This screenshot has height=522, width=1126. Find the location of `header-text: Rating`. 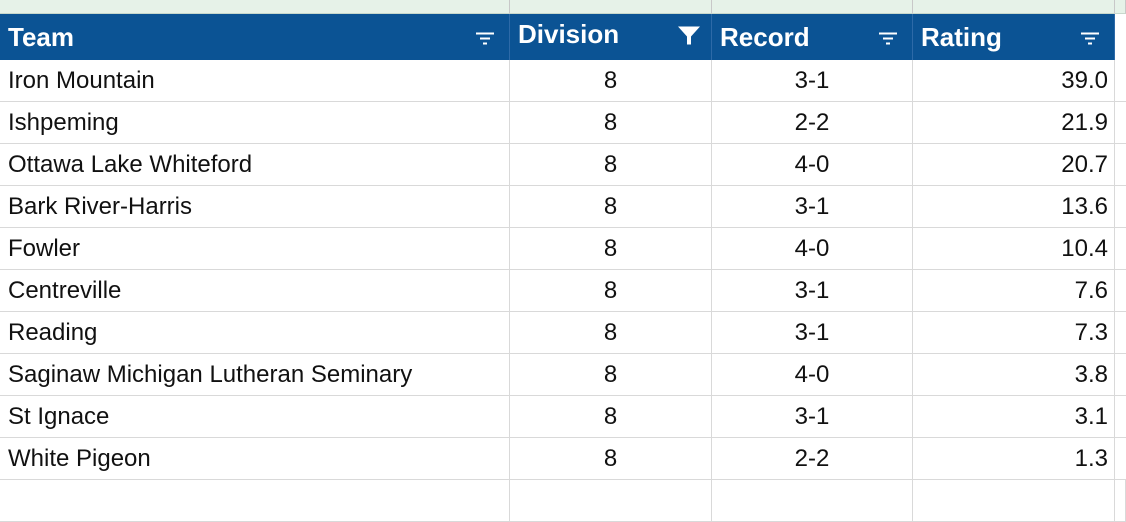

header-text: Rating is located at coordinates (961, 36).